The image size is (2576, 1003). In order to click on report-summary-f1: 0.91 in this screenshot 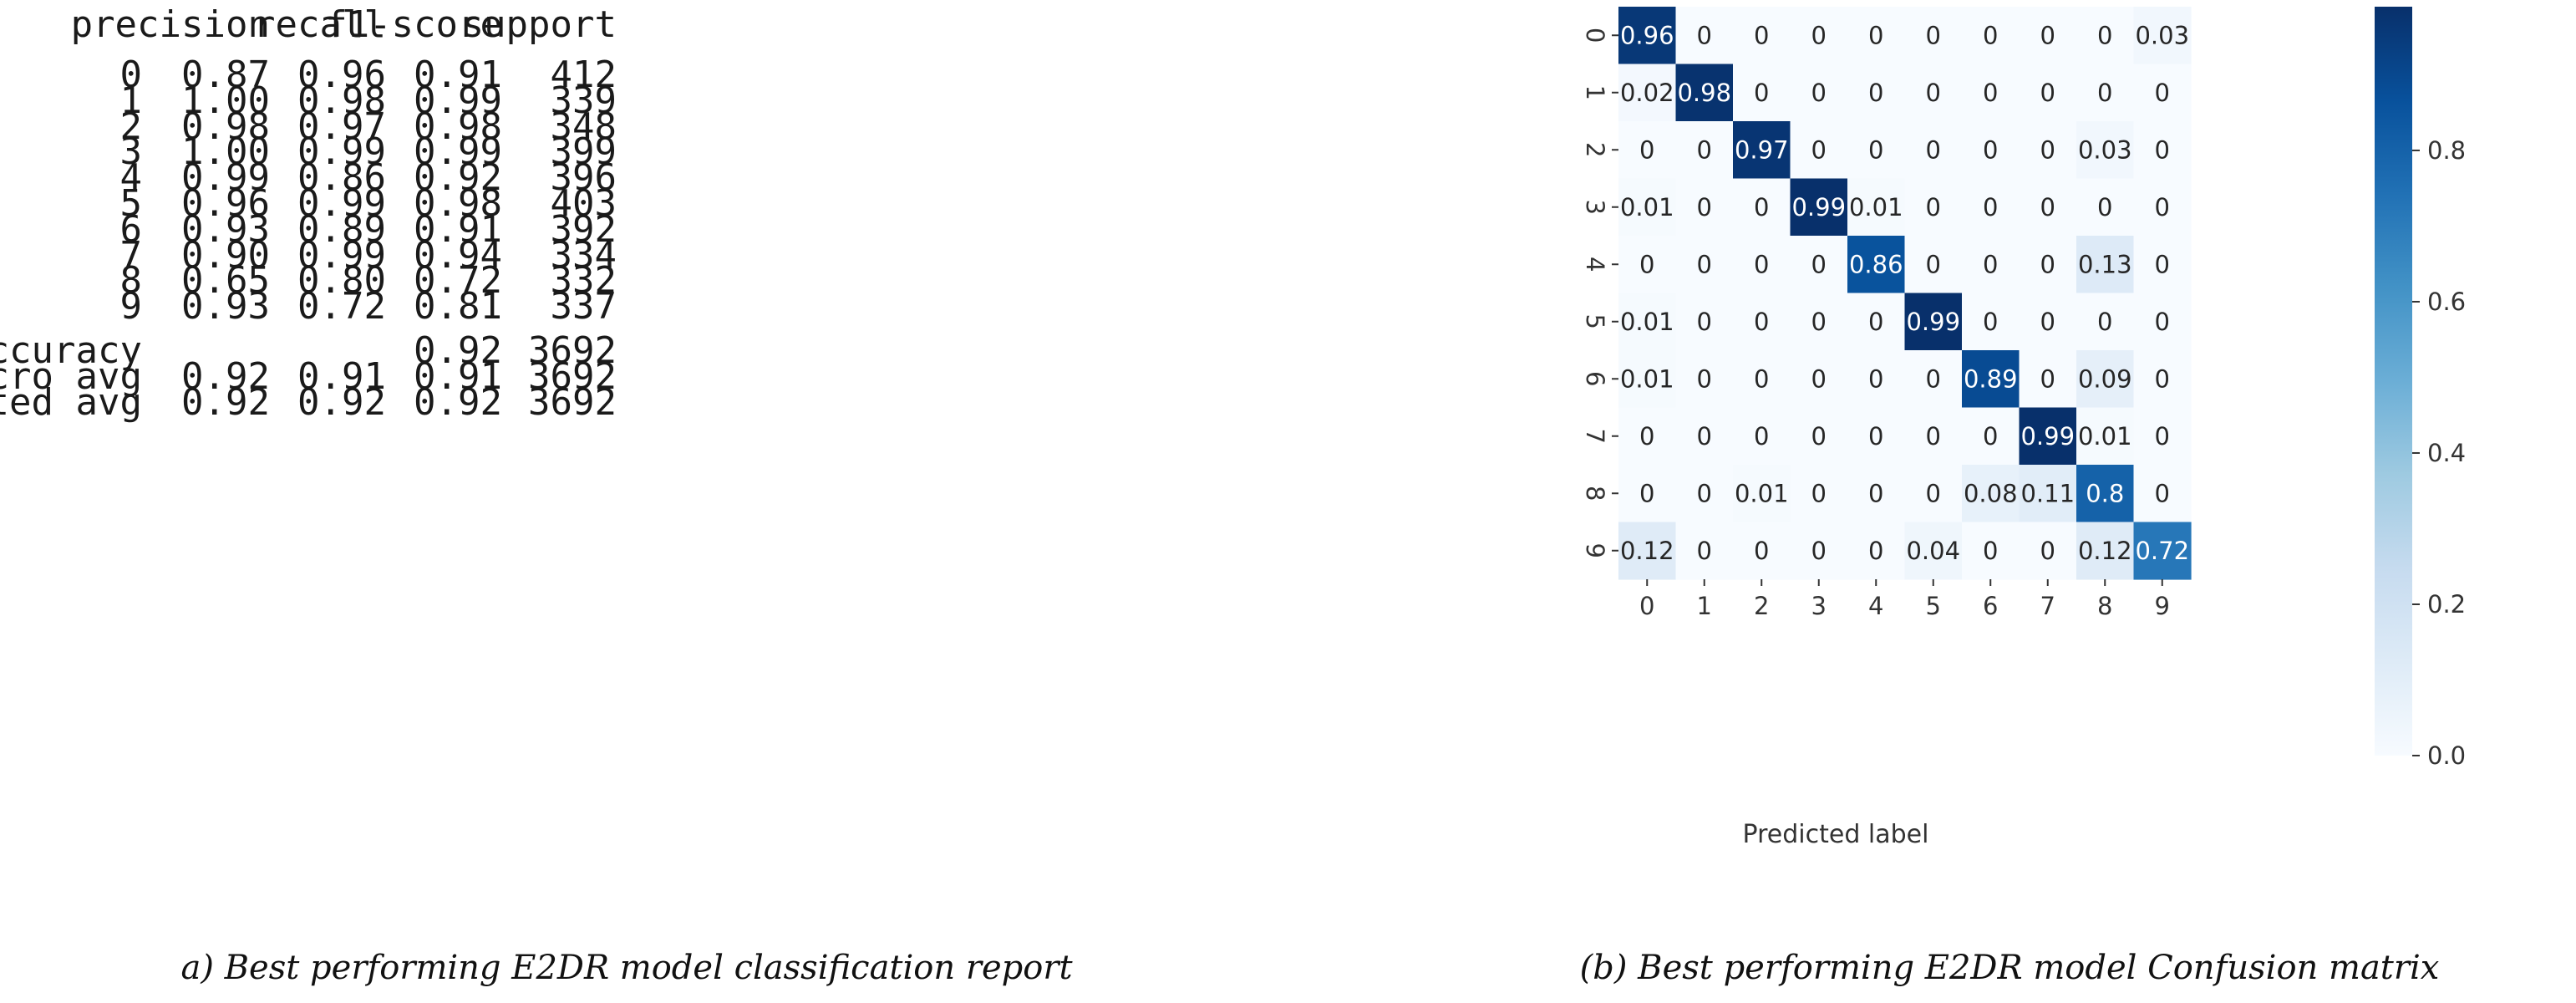, I will do `click(458, 376)`.